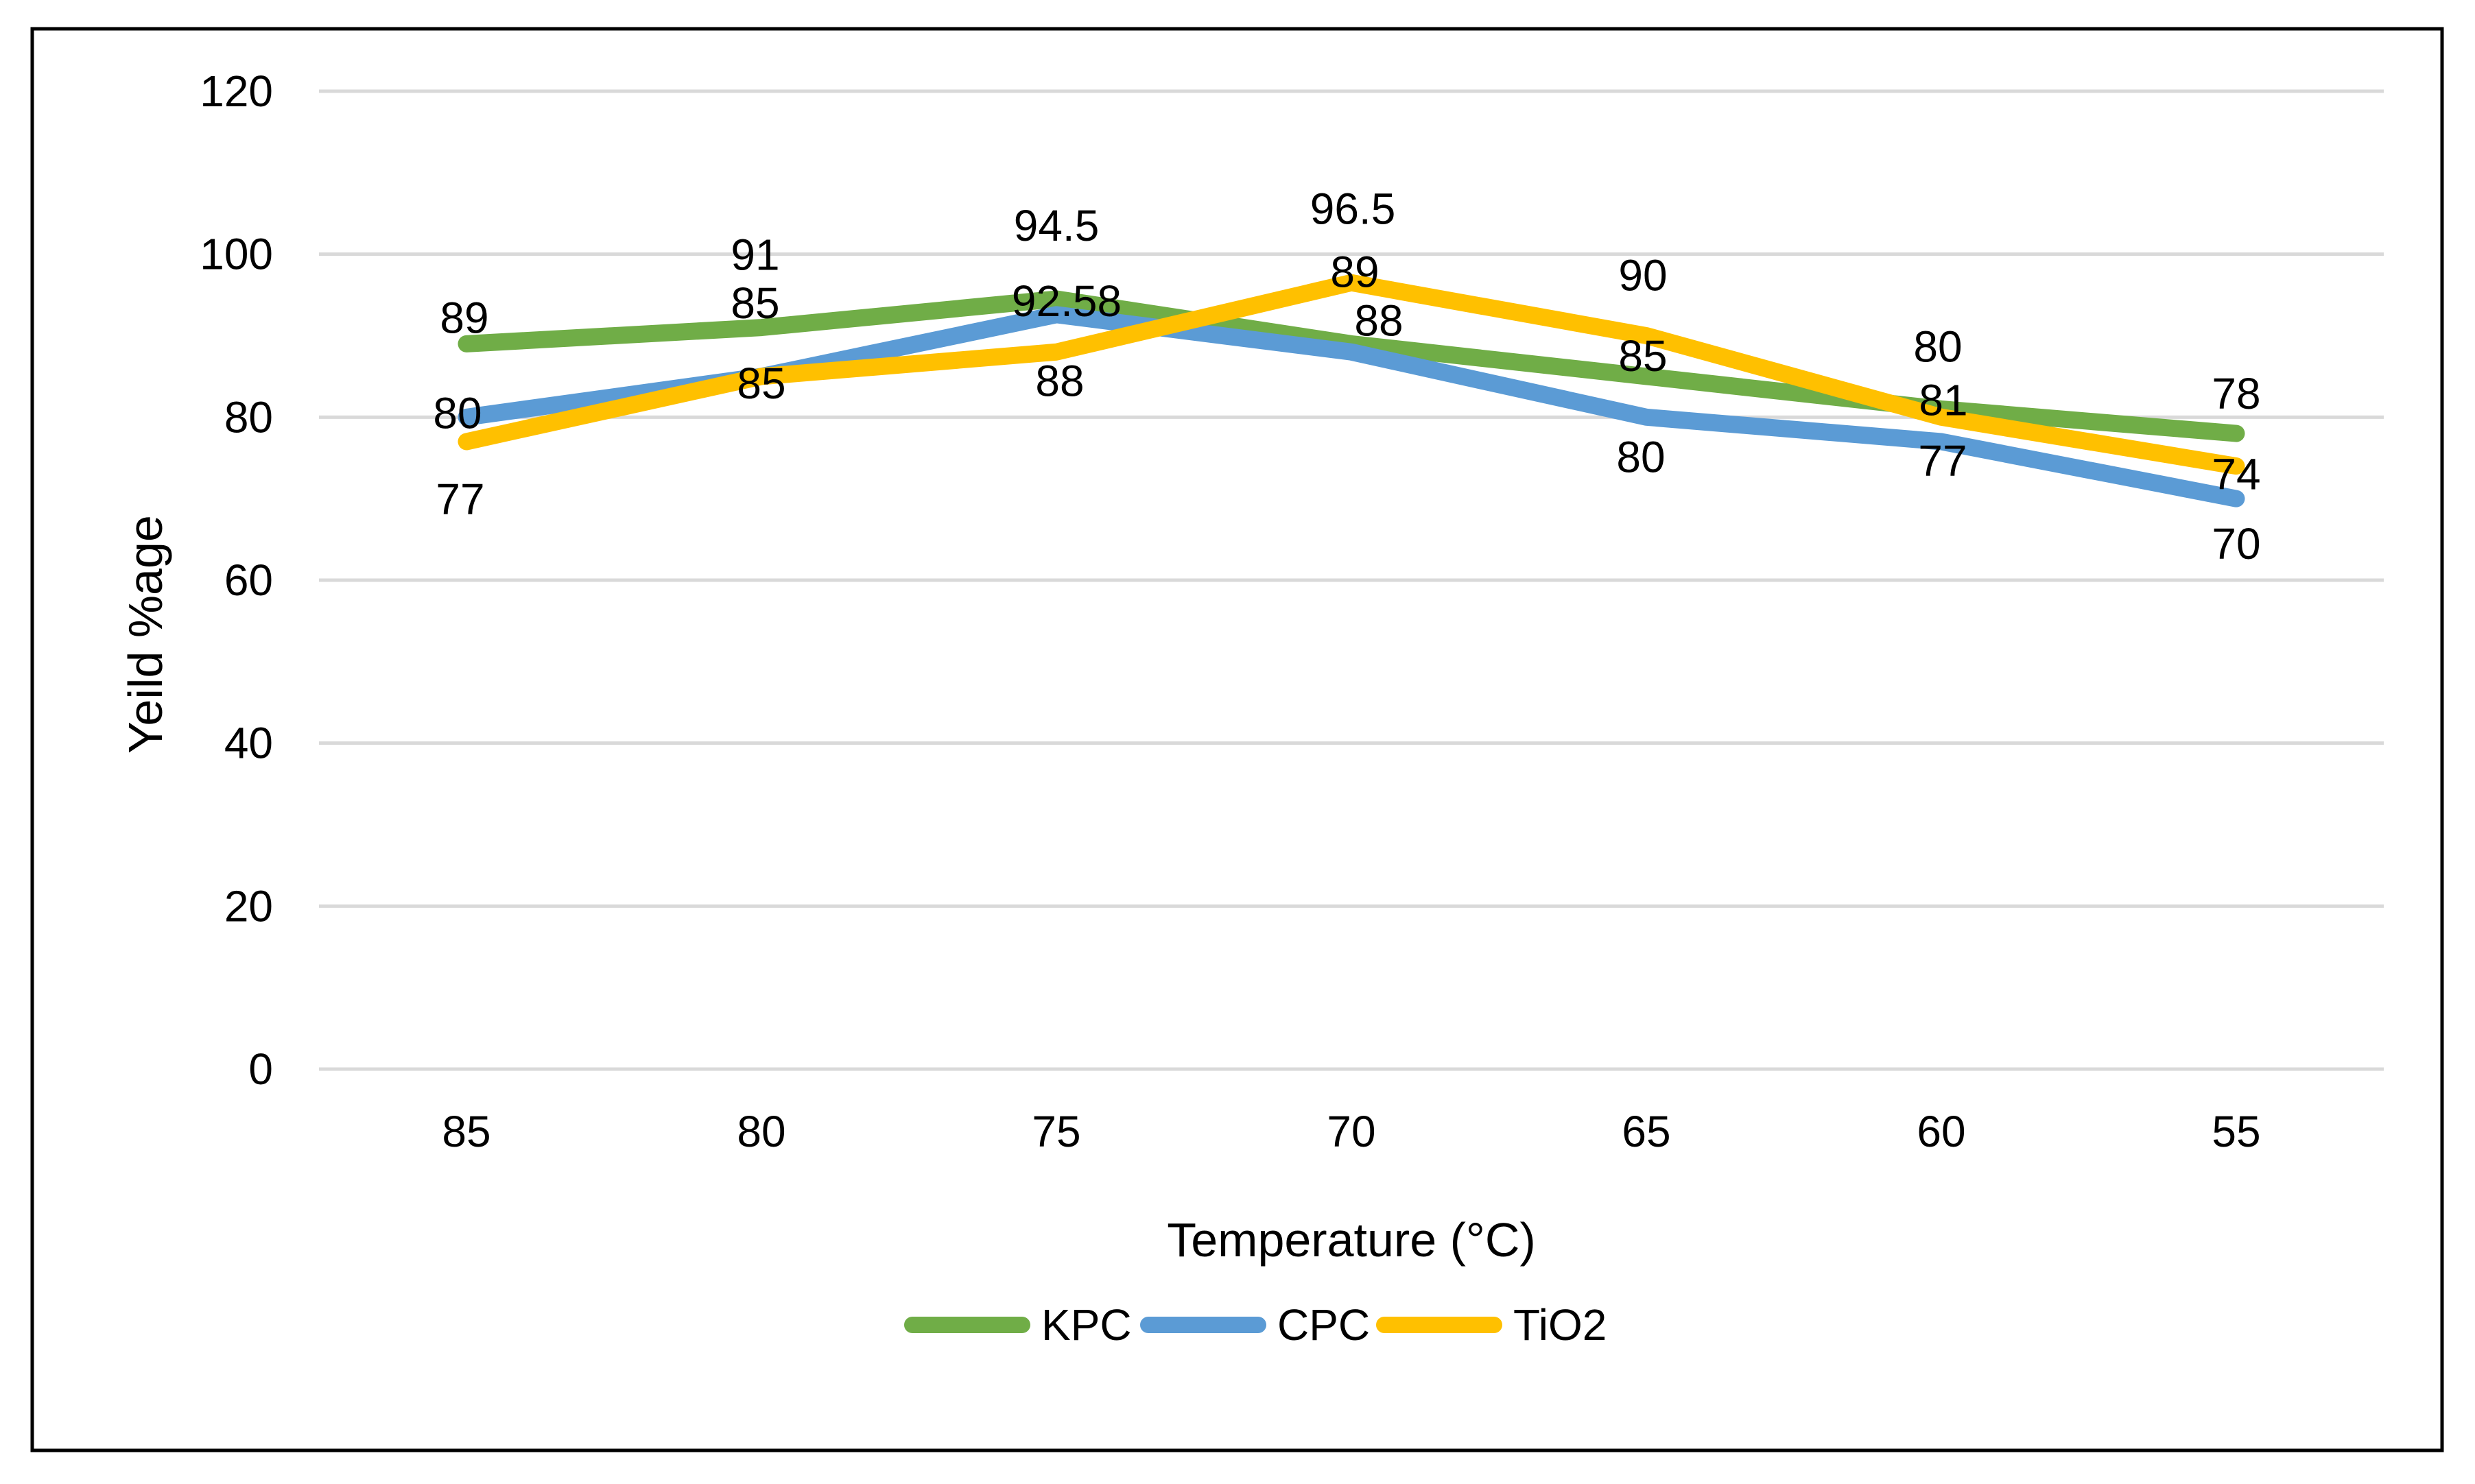 The height and width of the screenshot is (1484, 2475). I want to click on x-axis-tick-labels: 85 80 75 70 65 60 55, so click(1351, 1131).